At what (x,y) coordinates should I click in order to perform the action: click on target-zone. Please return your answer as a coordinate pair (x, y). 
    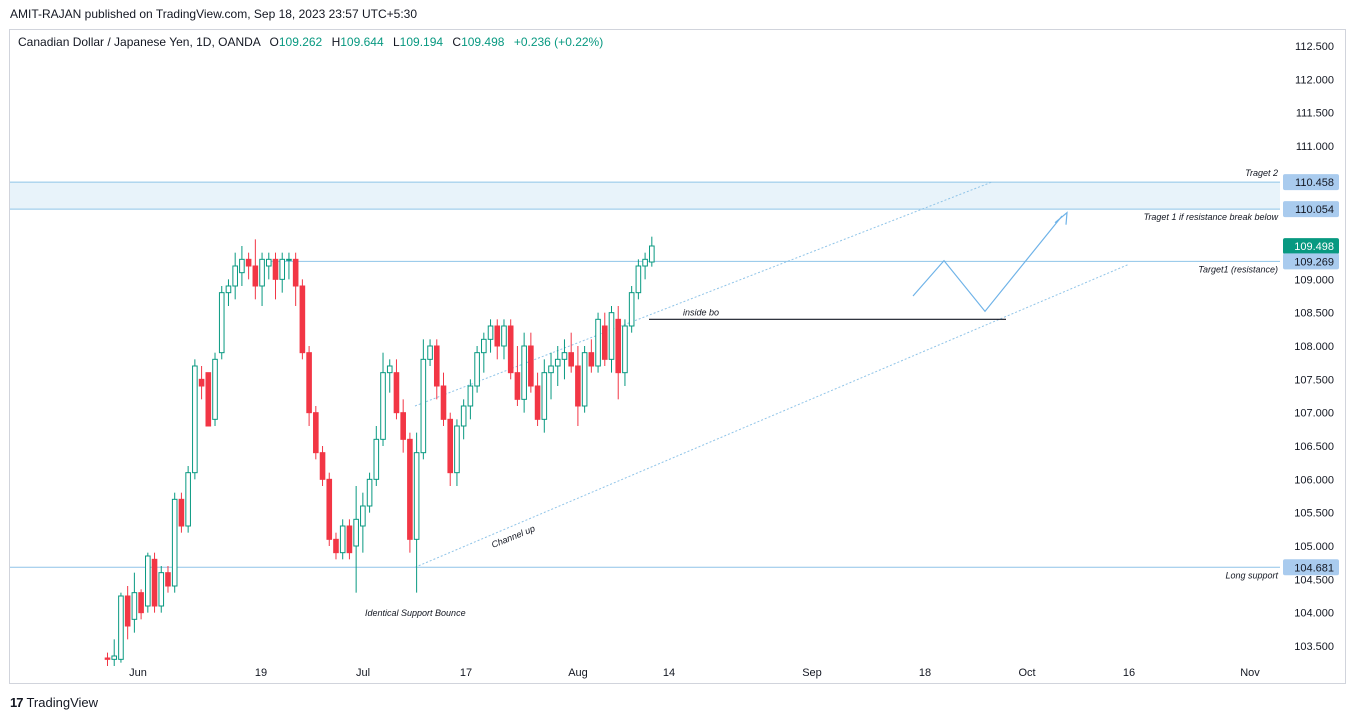
    Looking at the image, I should click on (645, 196).